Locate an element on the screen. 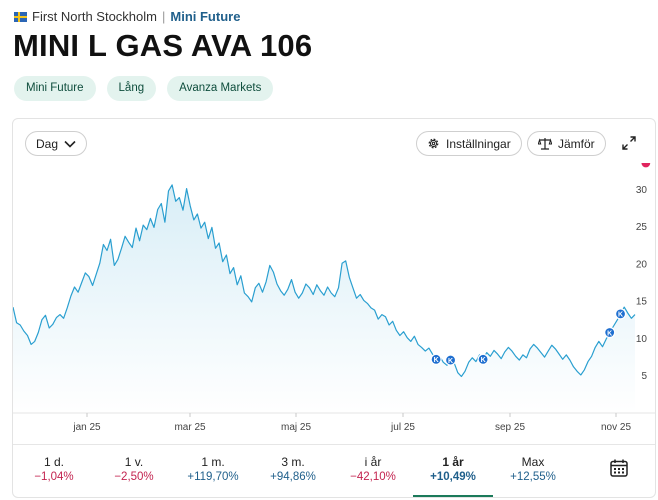 The height and width of the screenshot is (500, 658). period-change: +10,49% is located at coordinates (453, 477).